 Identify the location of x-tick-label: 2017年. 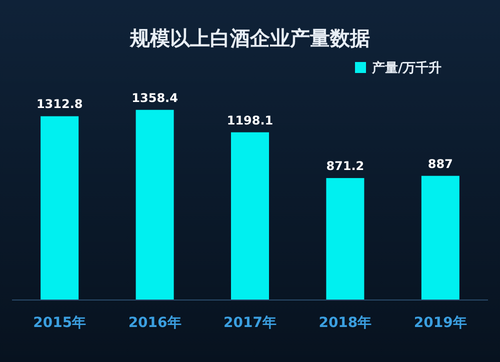
(250, 323).